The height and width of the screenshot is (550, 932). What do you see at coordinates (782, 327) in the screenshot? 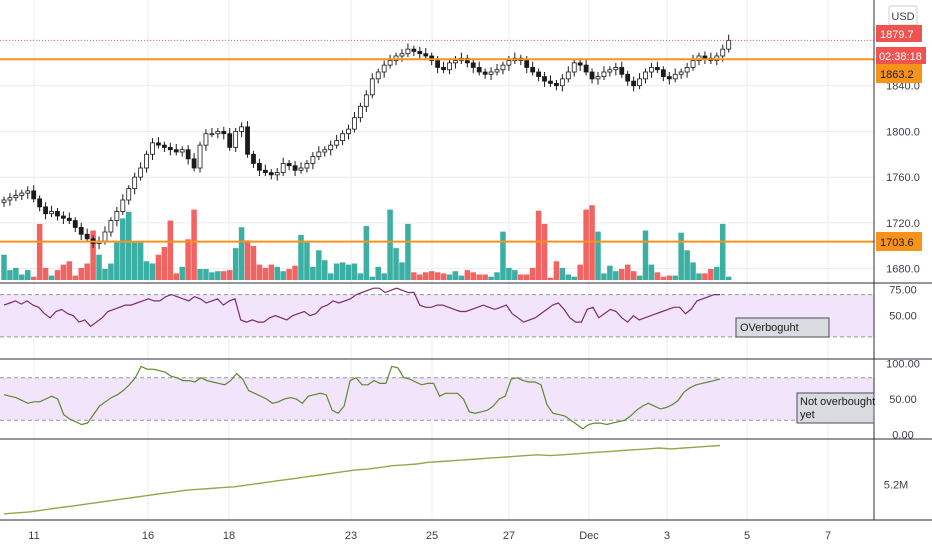
I see `rsi-note: OVerboguht` at bounding box center [782, 327].